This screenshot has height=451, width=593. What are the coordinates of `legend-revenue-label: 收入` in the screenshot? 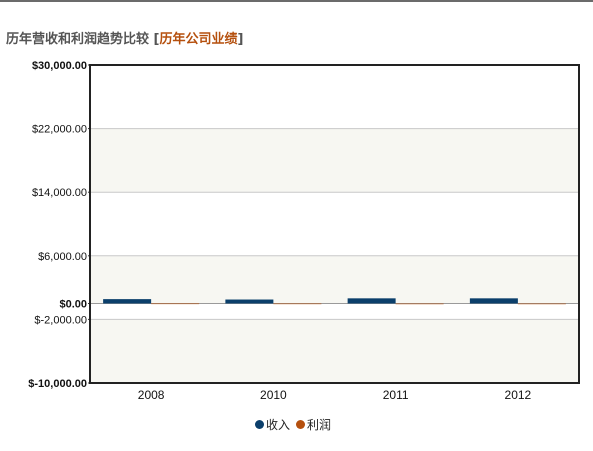 It's located at (278, 425).